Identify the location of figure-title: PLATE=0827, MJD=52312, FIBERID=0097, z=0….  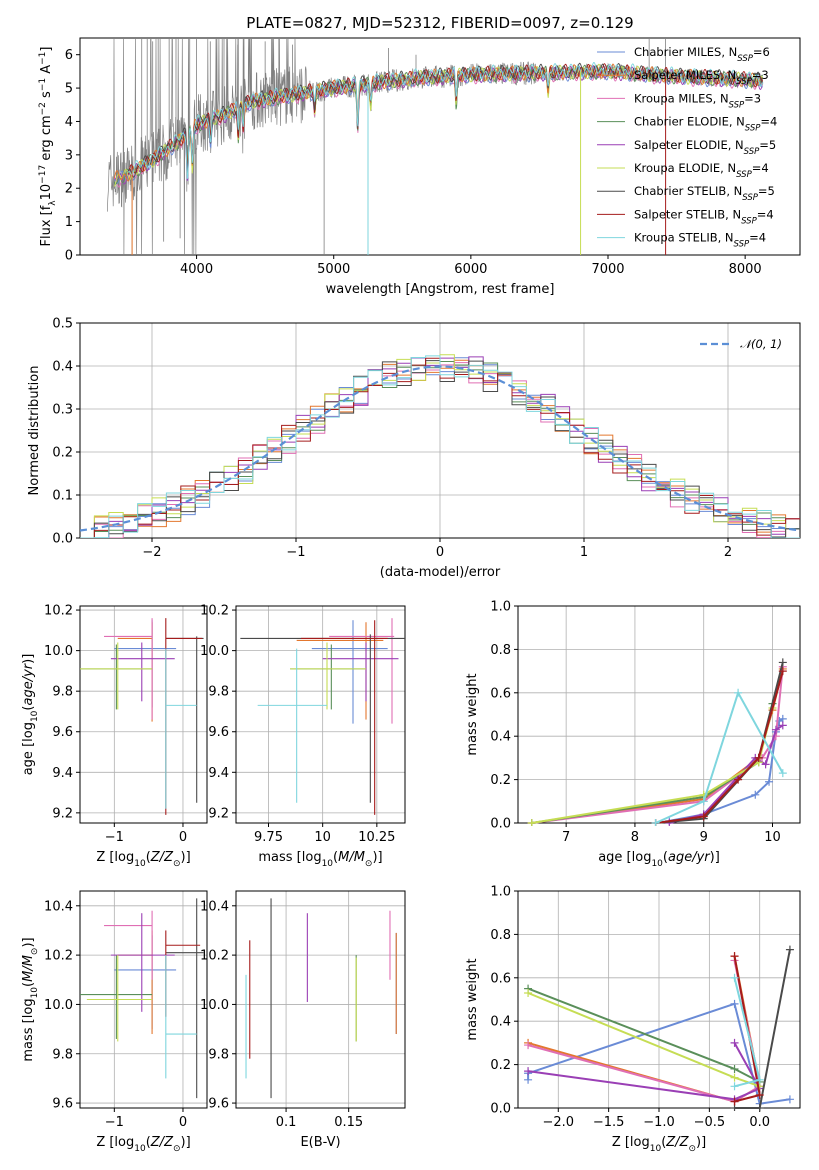
(439, 23).